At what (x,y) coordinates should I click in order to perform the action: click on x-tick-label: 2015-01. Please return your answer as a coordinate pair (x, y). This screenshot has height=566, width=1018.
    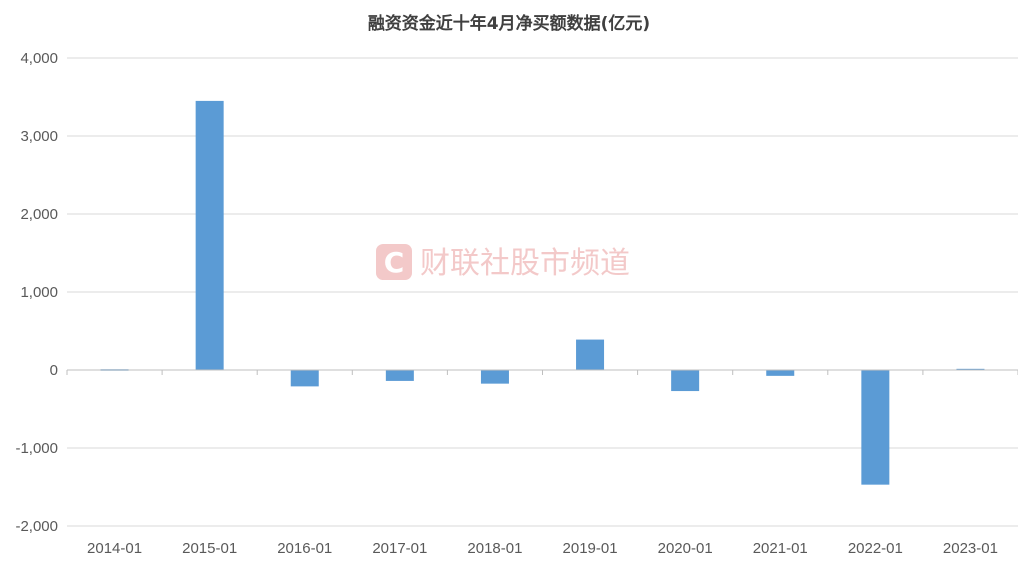
    Looking at the image, I should click on (209, 548).